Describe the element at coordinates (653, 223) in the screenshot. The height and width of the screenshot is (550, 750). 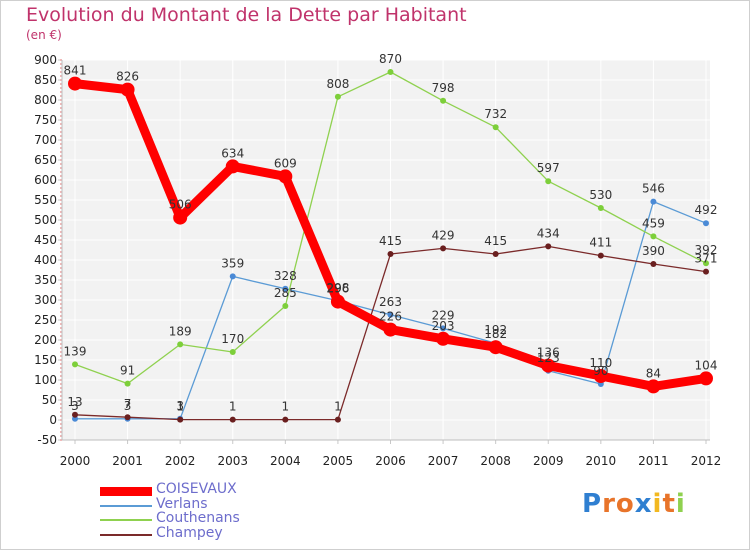
I see `data-label-couthenans: 459` at that location.